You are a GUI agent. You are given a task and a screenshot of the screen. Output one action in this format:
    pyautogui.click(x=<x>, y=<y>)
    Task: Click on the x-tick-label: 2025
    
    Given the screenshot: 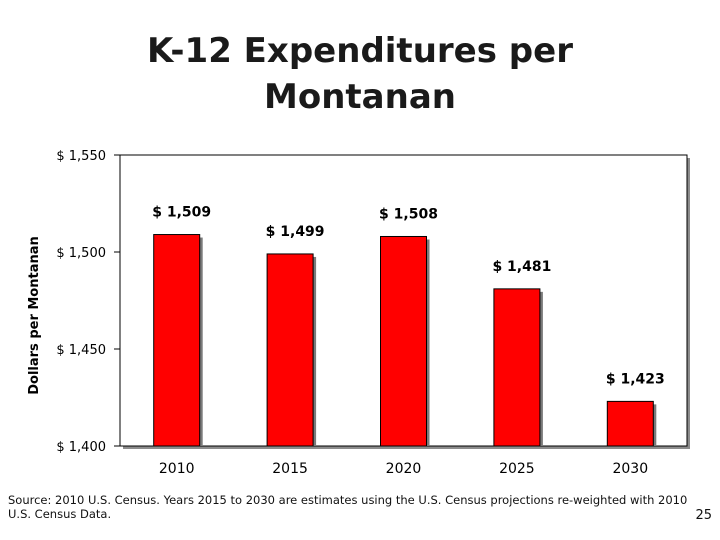 What is the action you would take?
    pyautogui.click(x=517, y=469)
    